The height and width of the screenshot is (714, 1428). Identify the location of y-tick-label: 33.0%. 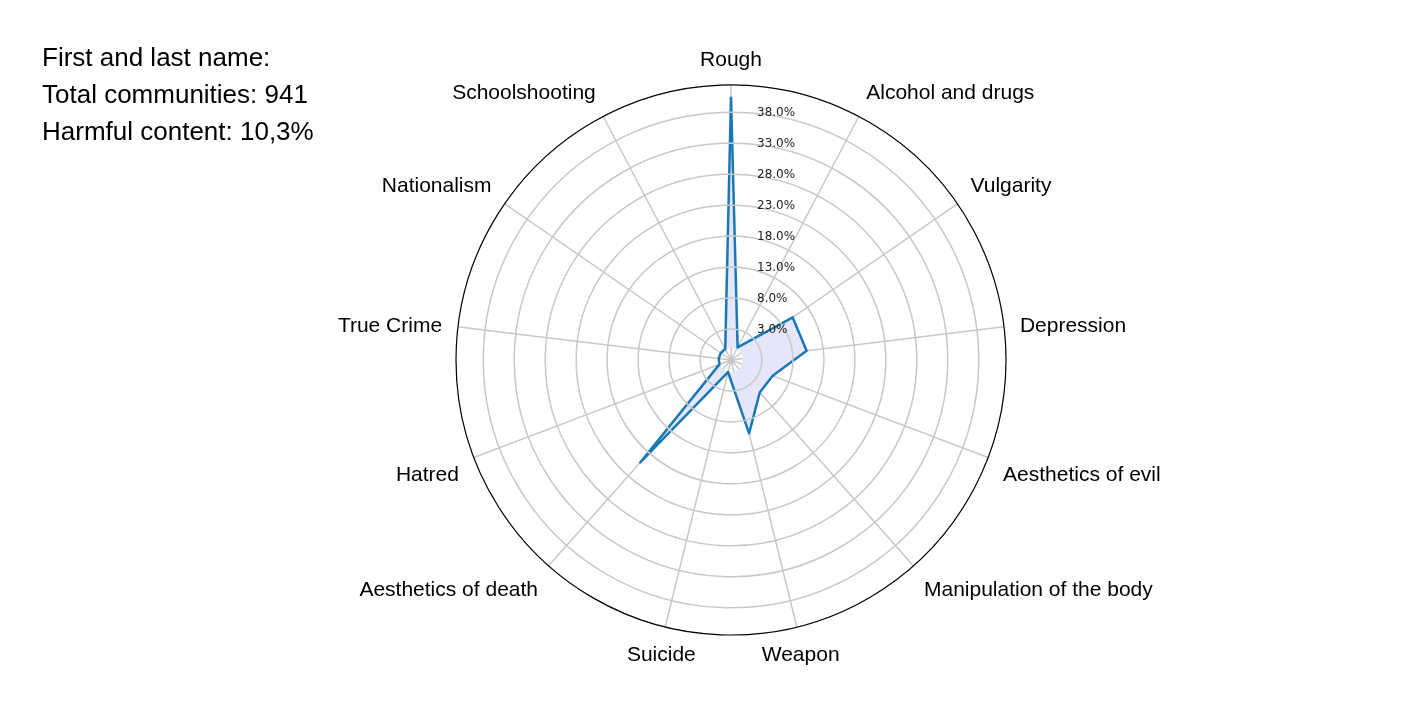
(776, 143).